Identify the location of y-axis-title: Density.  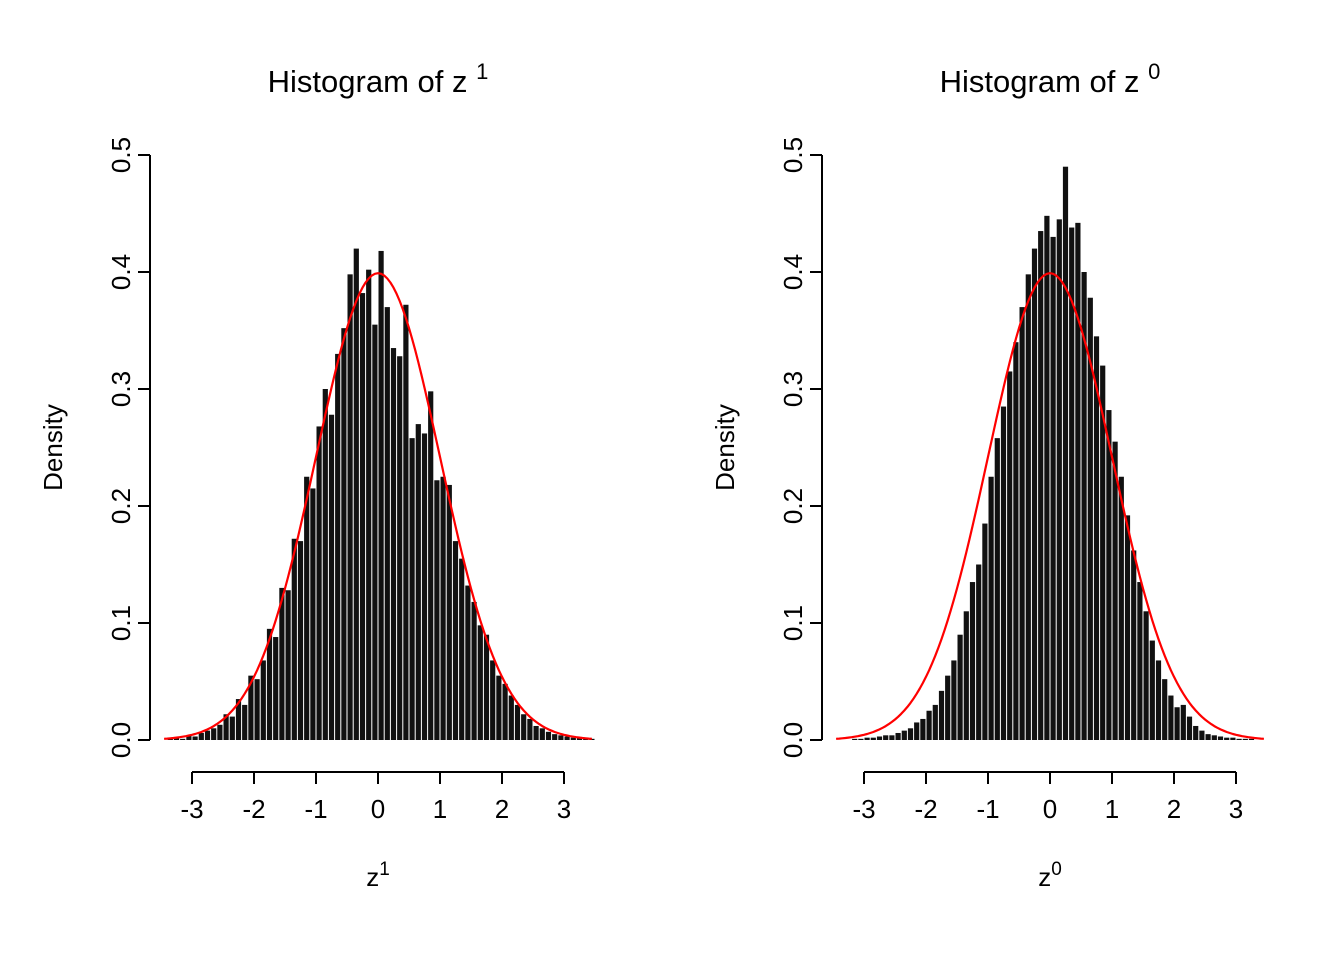
(53, 447).